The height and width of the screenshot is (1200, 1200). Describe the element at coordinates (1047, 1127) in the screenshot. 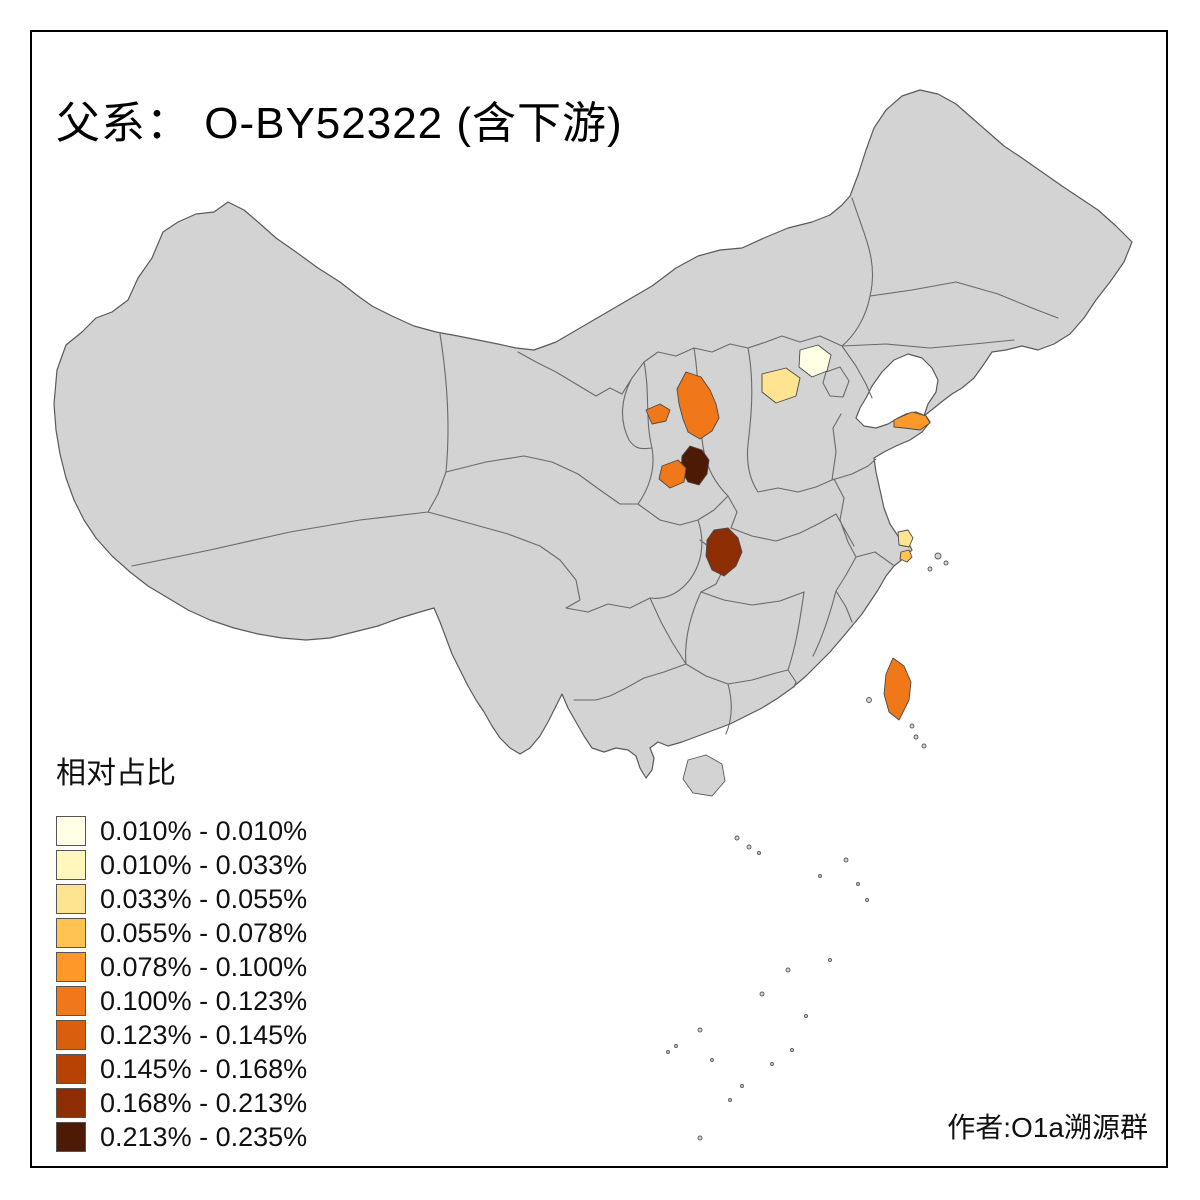

I see `attribution: 作者:O1a溯源群` at that location.